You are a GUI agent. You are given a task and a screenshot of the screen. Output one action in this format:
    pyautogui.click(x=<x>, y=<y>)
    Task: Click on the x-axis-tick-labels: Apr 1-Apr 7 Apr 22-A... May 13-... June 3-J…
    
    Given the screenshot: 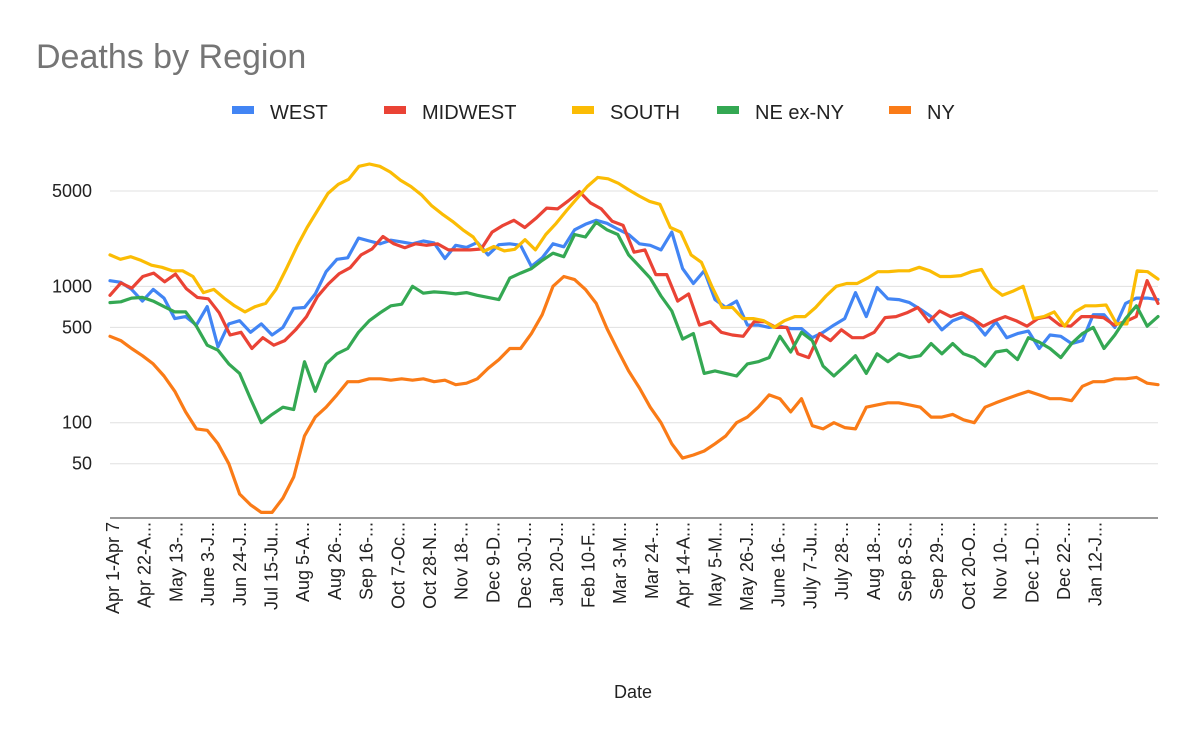 What is the action you would take?
    pyautogui.click(x=604, y=568)
    